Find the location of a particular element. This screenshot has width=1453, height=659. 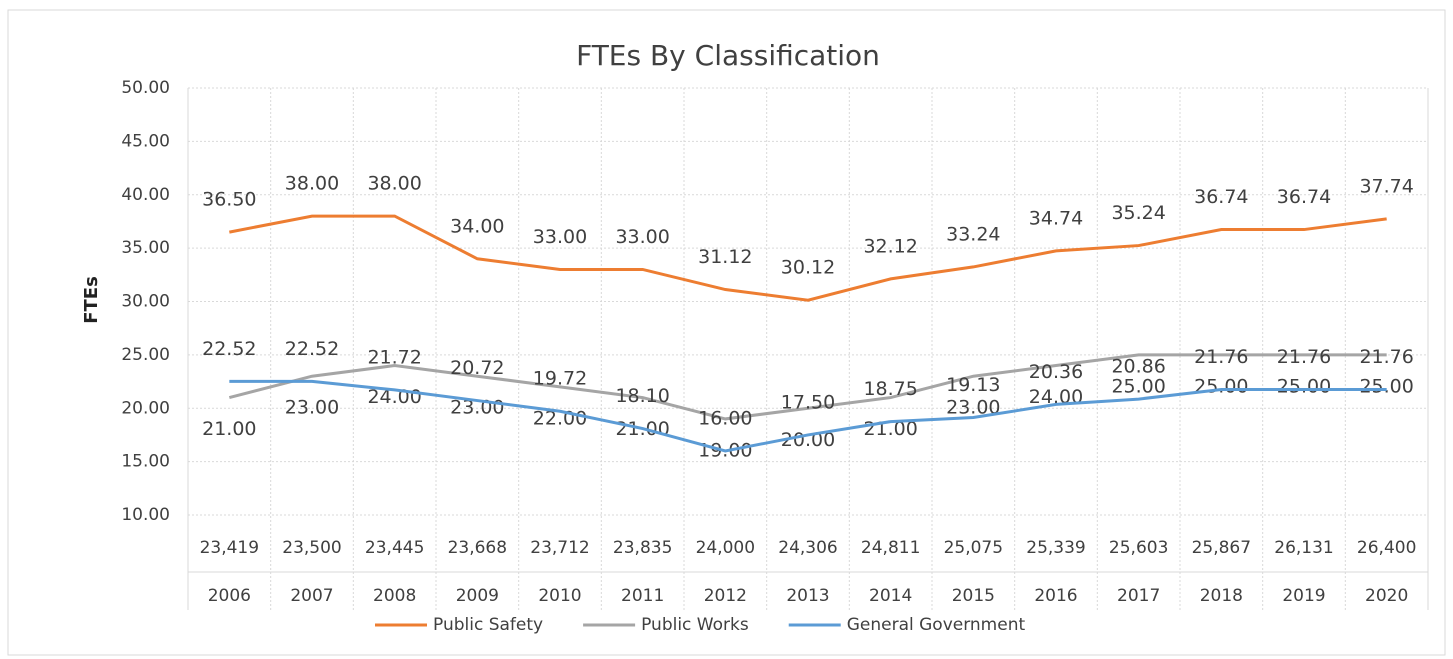

population-label: 26,131 is located at coordinates (1303, 548).